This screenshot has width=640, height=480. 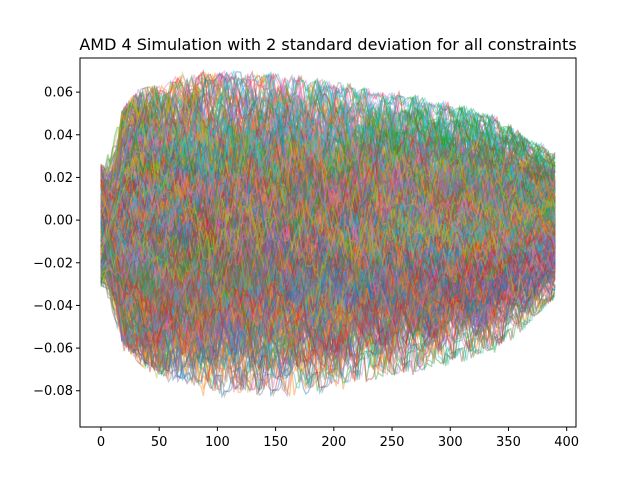 I want to click on x-tick-label: 150, so click(x=275, y=442).